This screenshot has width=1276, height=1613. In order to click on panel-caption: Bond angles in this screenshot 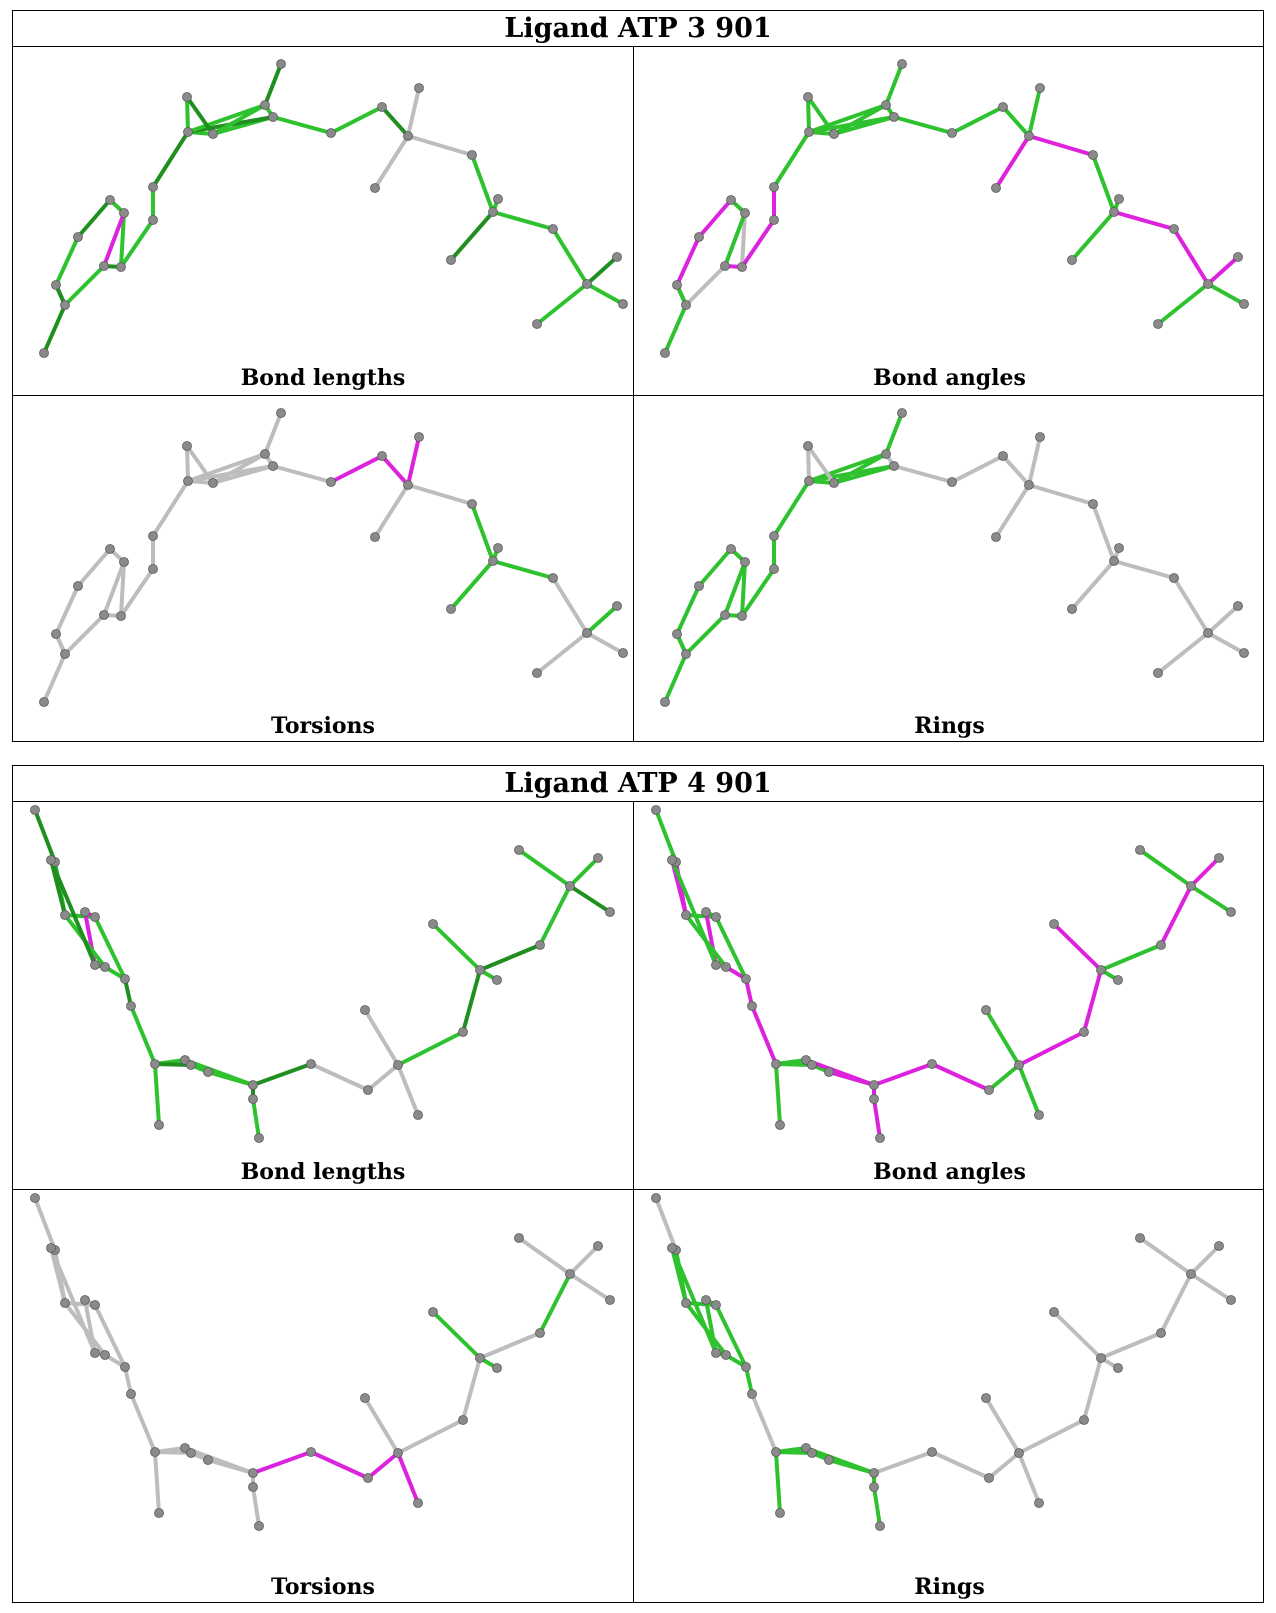, I will do `click(949, 378)`.